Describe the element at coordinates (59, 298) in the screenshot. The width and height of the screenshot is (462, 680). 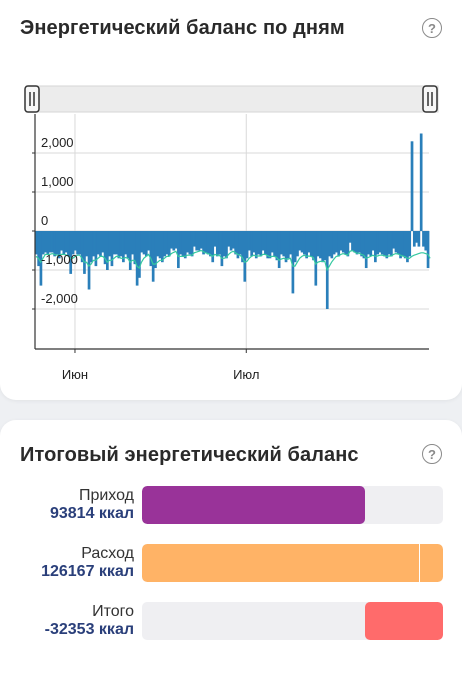
I see `y-tick-label: -2,000` at that location.